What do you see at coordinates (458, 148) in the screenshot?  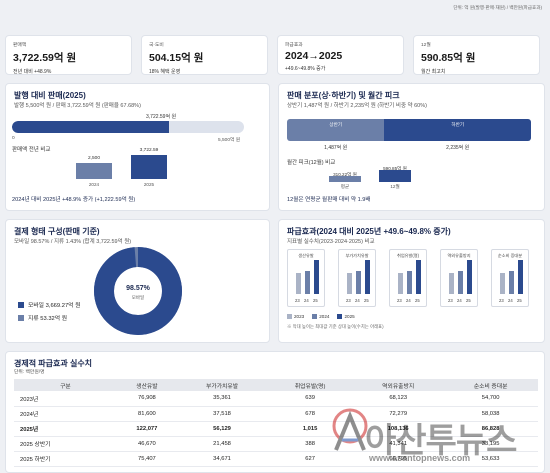 I see `halves-value: 2,235억 원` at bounding box center [458, 148].